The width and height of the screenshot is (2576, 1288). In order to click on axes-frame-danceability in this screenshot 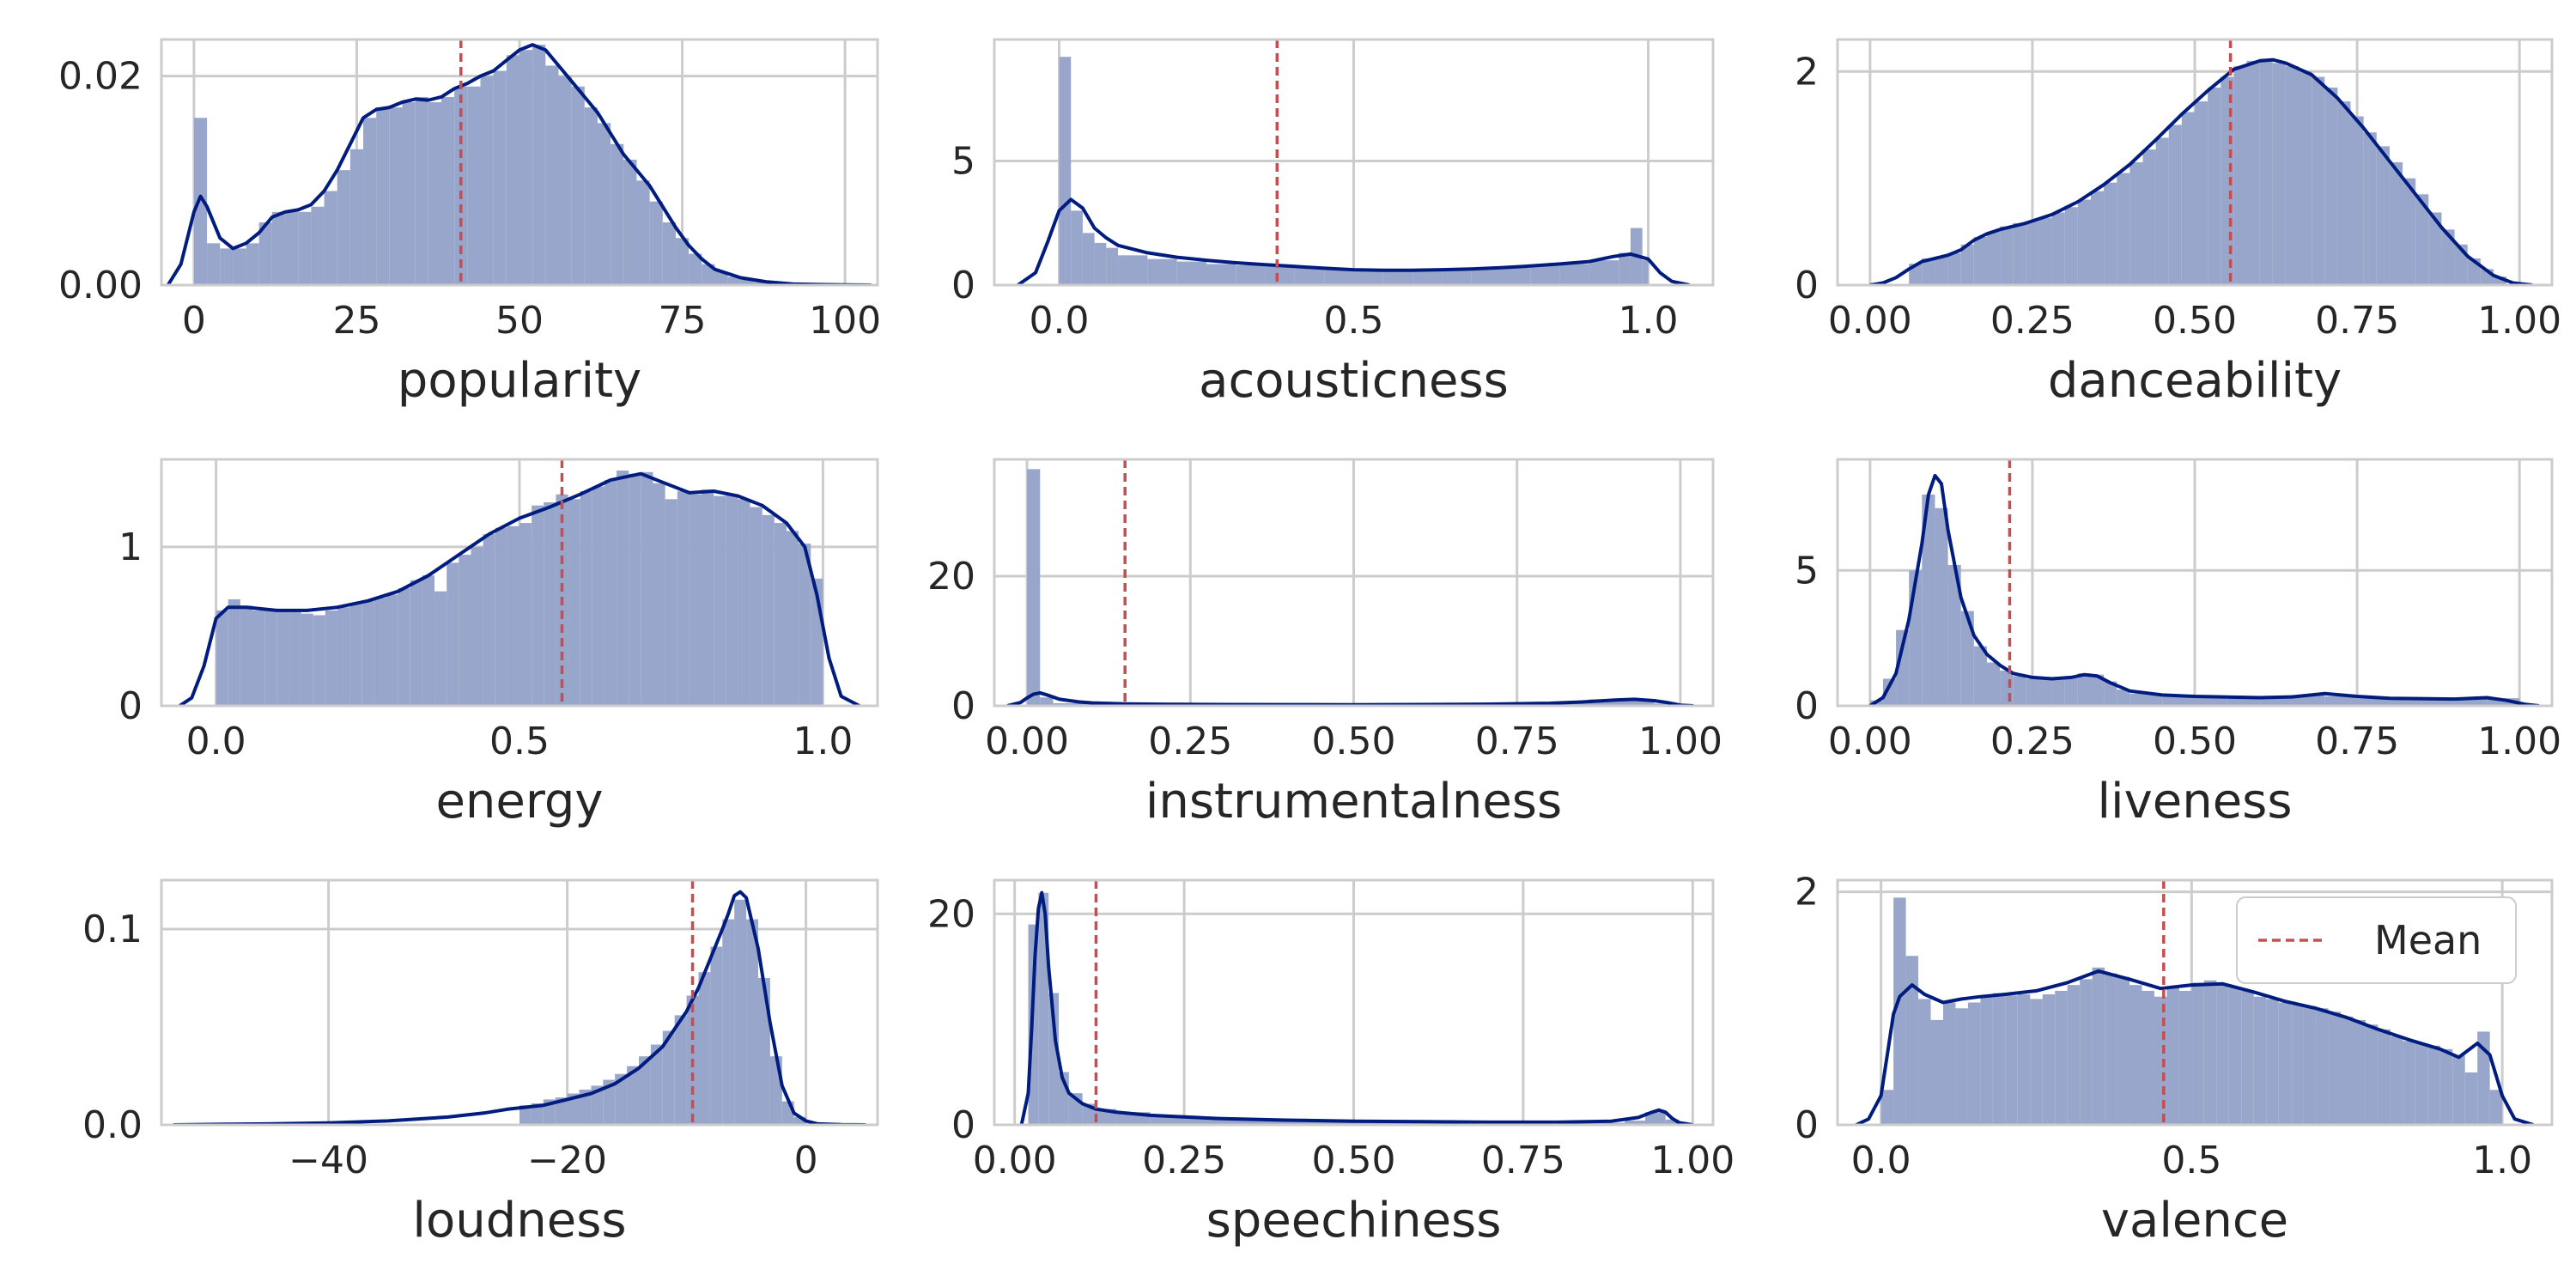, I will do `click(2195, 162)`.